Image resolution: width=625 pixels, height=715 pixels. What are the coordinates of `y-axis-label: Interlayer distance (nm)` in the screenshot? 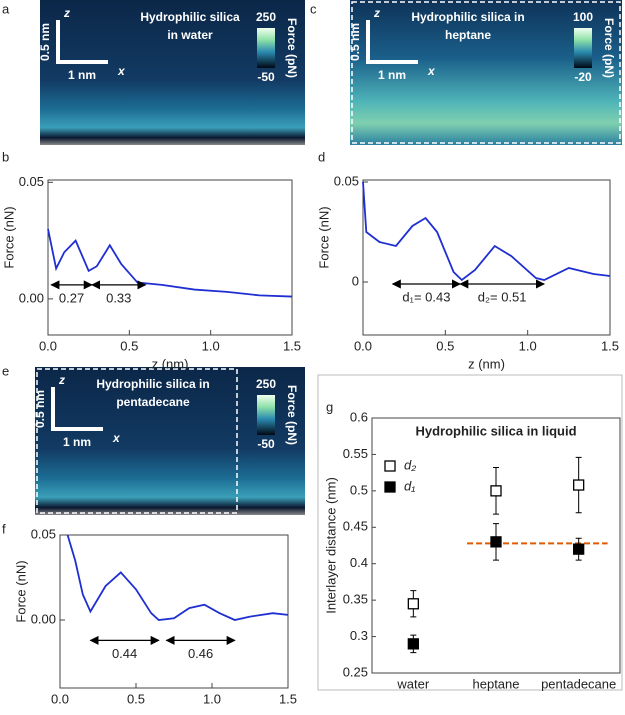 It's located at (330, 545).